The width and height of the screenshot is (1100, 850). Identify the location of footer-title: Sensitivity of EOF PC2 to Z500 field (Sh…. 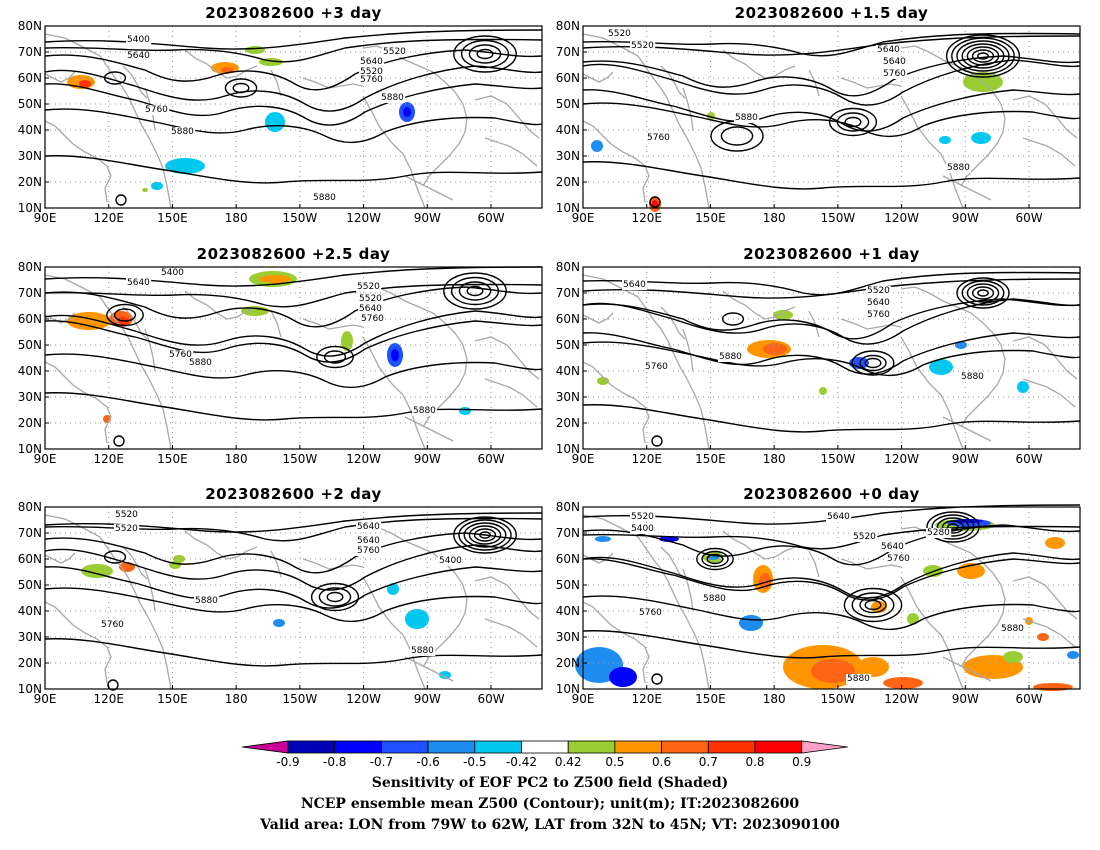
(550, 783).